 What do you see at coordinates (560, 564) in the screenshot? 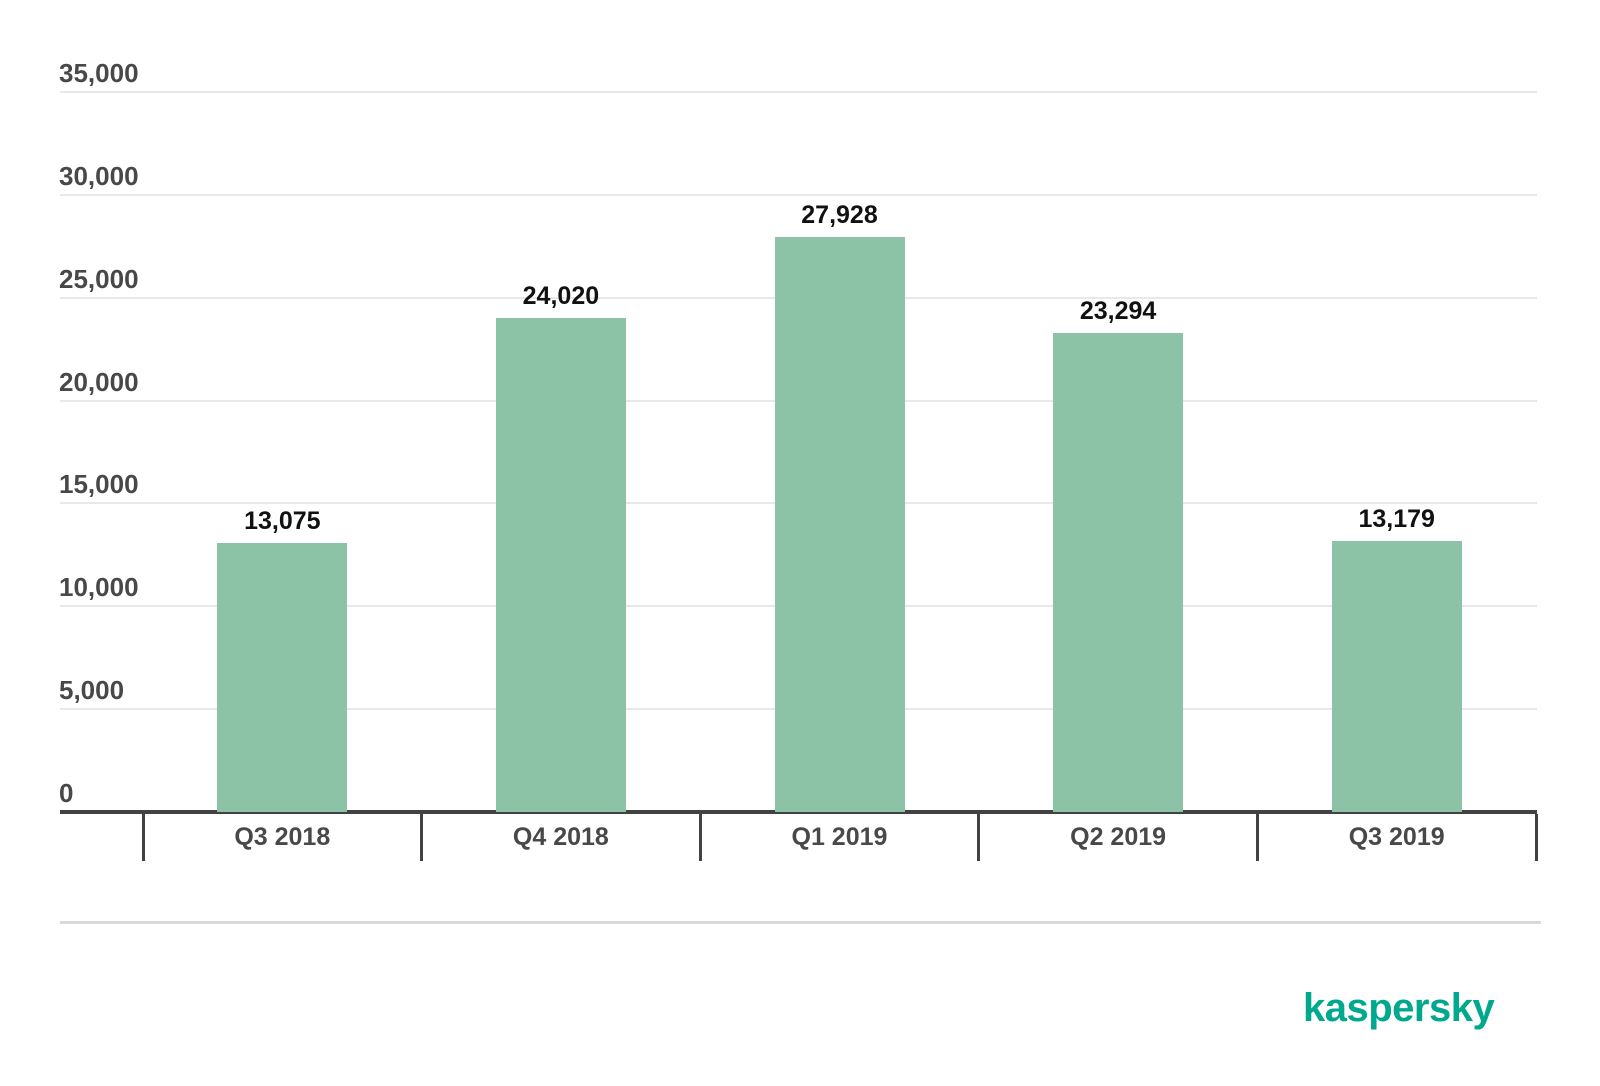
I see `bar-q4-2018` at bounding box center [560, 564].